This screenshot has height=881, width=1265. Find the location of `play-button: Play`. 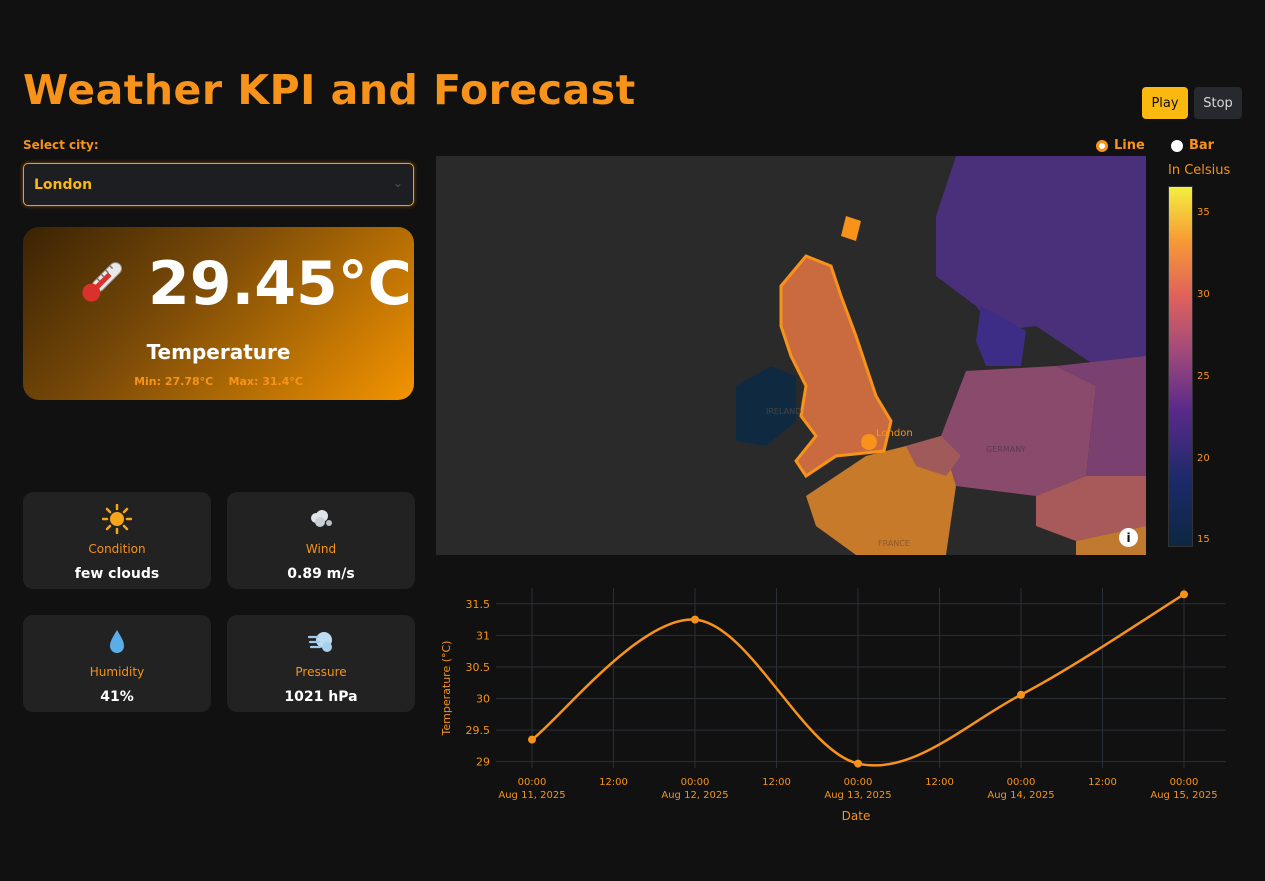

play-button: Play is located at coordinates (1165, 103).